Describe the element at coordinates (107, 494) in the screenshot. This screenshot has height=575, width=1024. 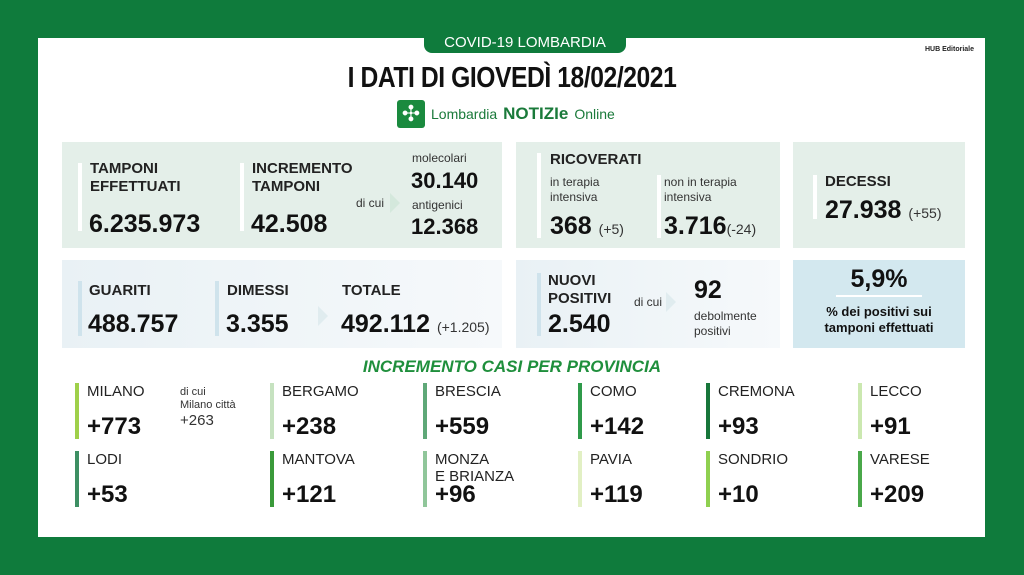
I see `province-value: +53` at that location.